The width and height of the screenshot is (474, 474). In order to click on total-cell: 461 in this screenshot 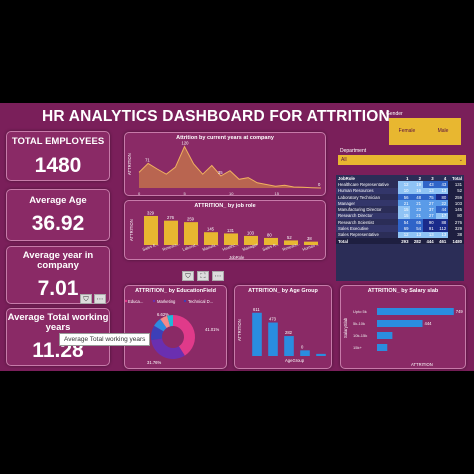, I will do `click(443, 241)`.